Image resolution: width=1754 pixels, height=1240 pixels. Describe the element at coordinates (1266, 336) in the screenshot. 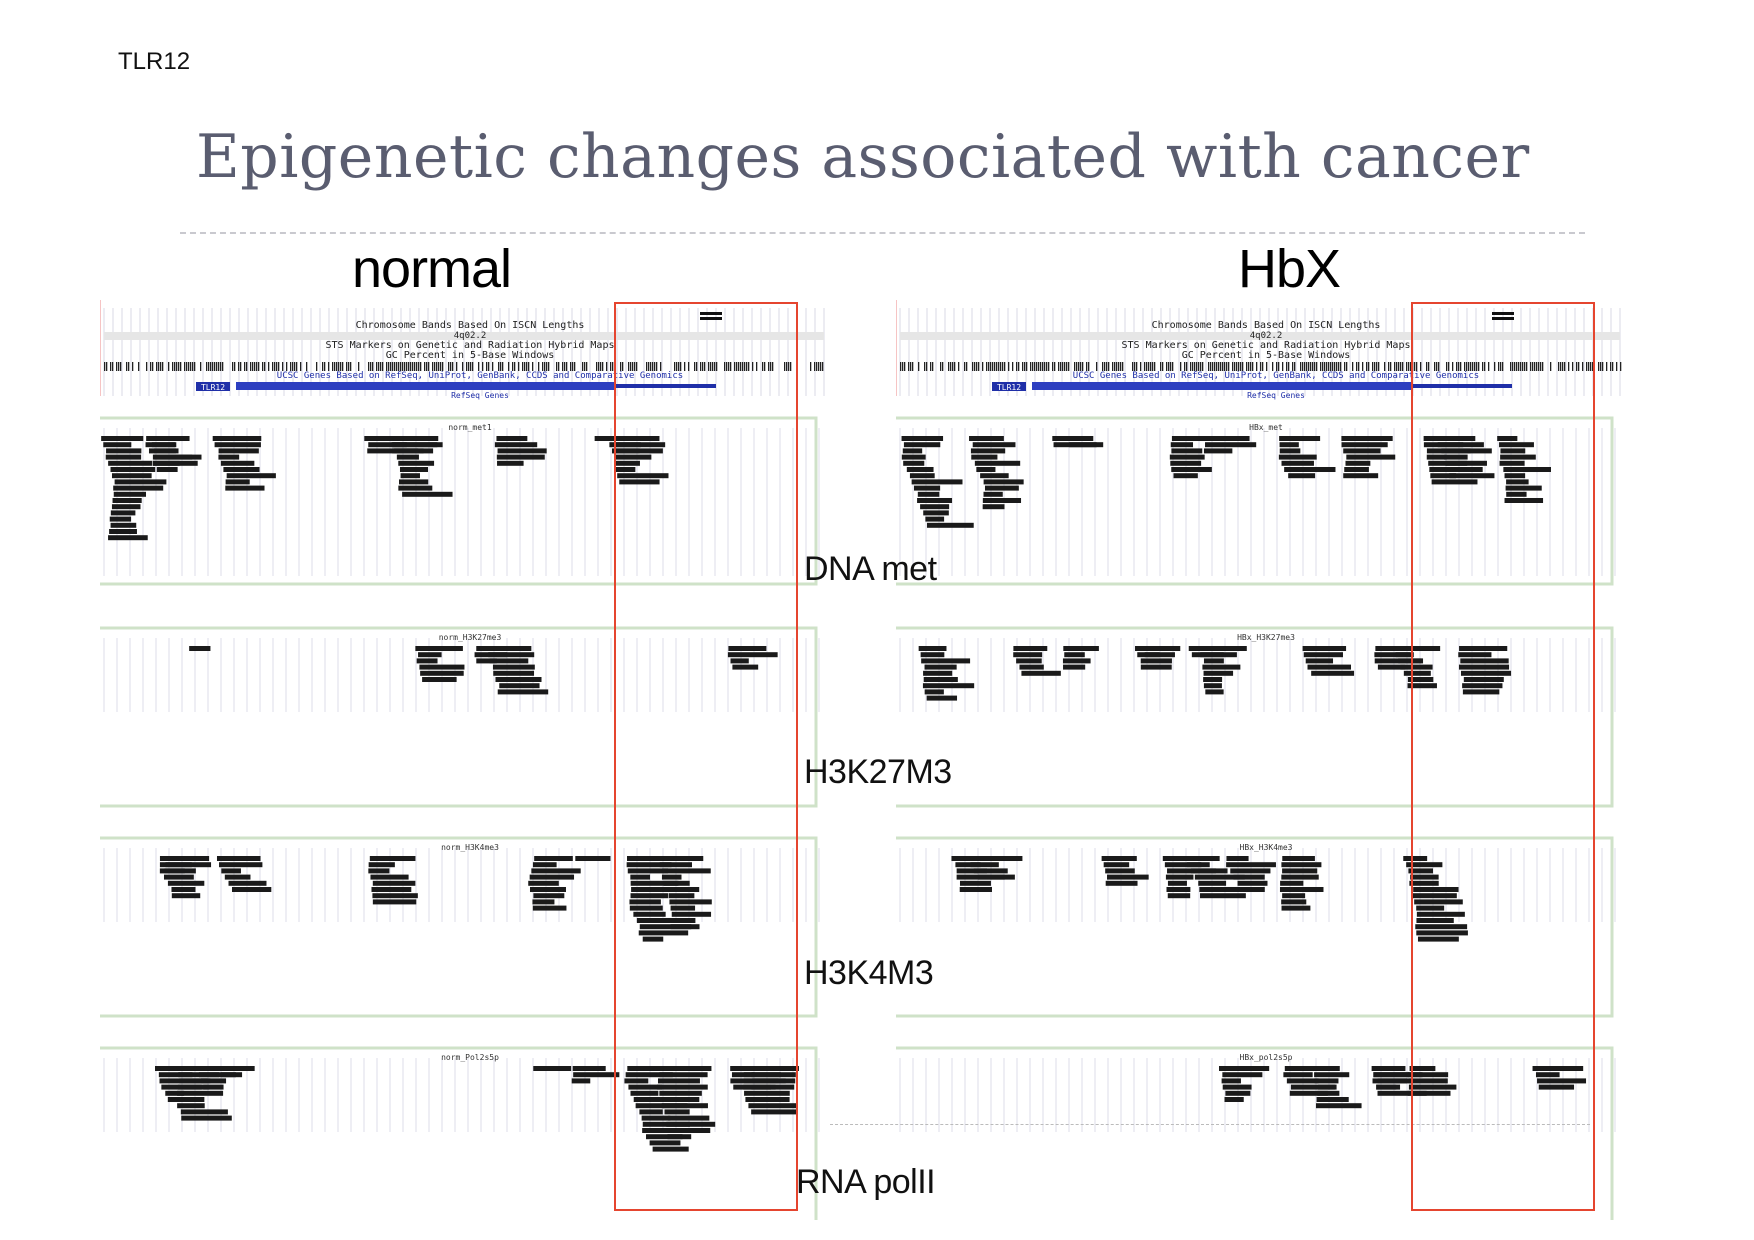

I see `band-name: 4q02.2` at that location.